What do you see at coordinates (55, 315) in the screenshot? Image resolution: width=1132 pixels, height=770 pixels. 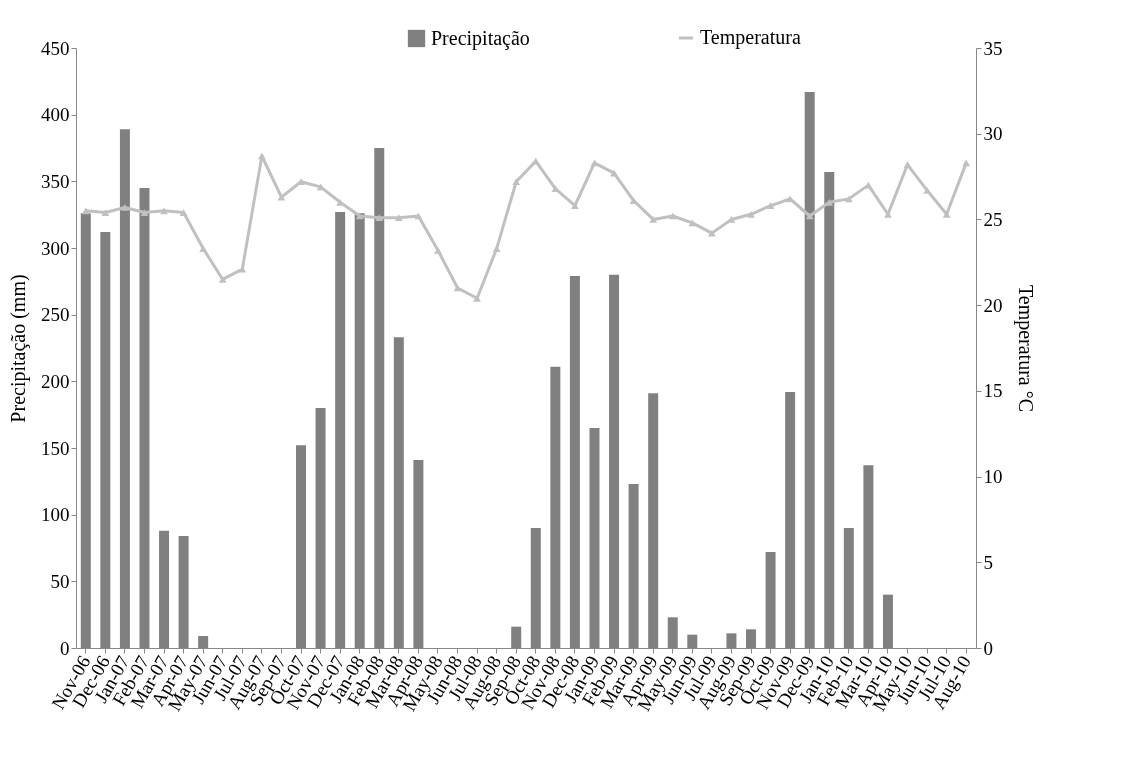 I see `y-tick-label: 250` at bounding box center [55, 315].